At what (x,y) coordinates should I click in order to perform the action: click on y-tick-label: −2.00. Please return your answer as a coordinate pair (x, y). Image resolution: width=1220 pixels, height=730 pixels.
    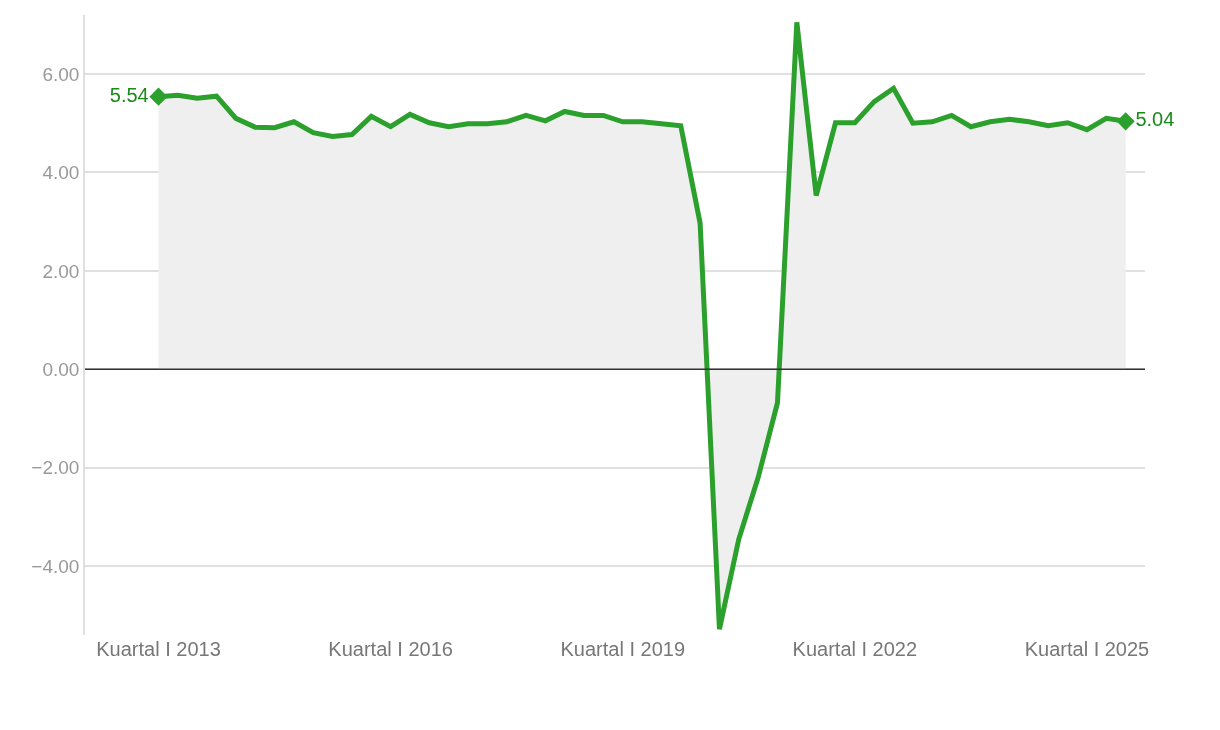
    Looking at the image, I should click on (55, 468).